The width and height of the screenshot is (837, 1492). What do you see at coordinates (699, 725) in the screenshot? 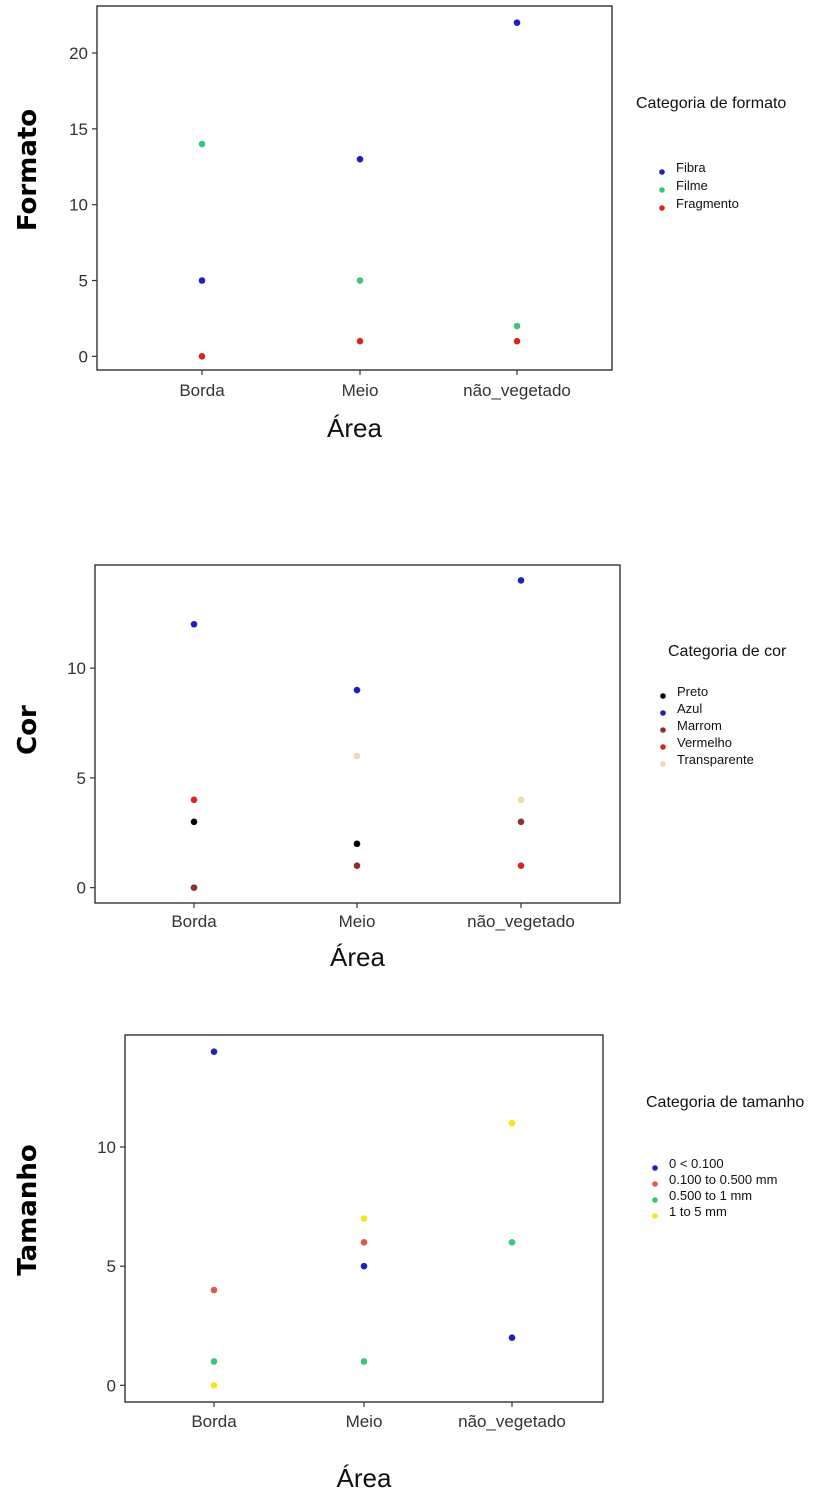
I see `legend-item: Marrom` at bounding box center [699, 725].